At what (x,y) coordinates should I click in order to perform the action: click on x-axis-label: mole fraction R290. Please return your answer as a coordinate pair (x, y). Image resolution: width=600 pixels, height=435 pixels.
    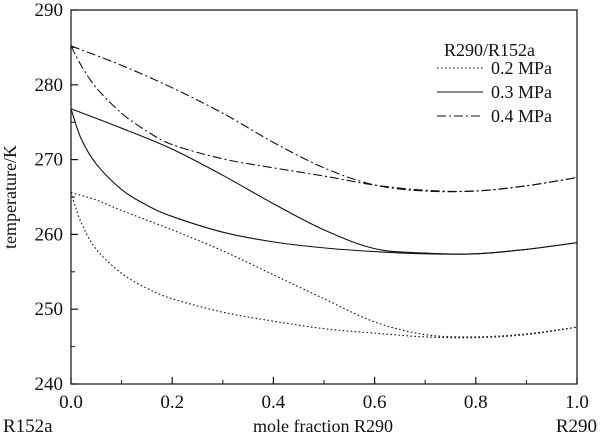
    Looking at the image, I should click on (323, 425).